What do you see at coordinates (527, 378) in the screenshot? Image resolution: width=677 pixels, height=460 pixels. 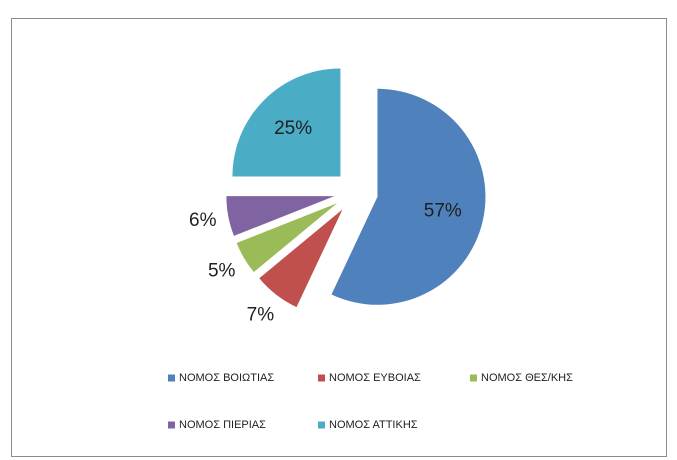 I see `legend-label: ΝΟΜΟΣ ΘΕΣ/ΚΗΣ` at bounding box center [527, 378].